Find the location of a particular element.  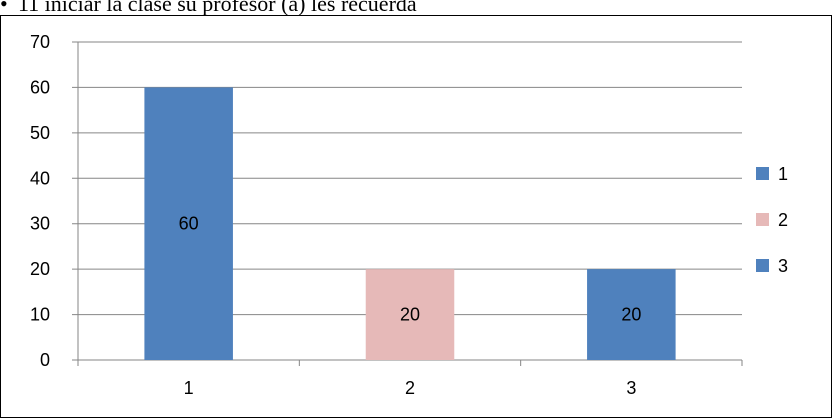

y-tick-label: 50 is located at coordinates (40, 133).